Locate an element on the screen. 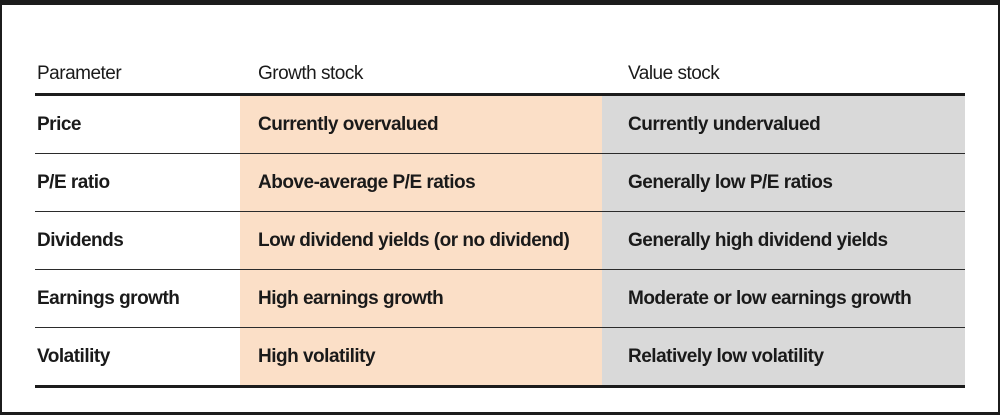  parameter-cell: P/E ratio is located at coordinates (73, 182).